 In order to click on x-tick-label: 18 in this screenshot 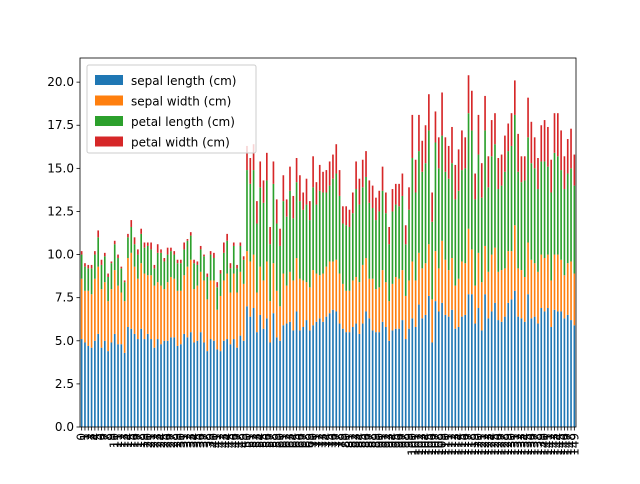, I will do `click(141, 440)`.